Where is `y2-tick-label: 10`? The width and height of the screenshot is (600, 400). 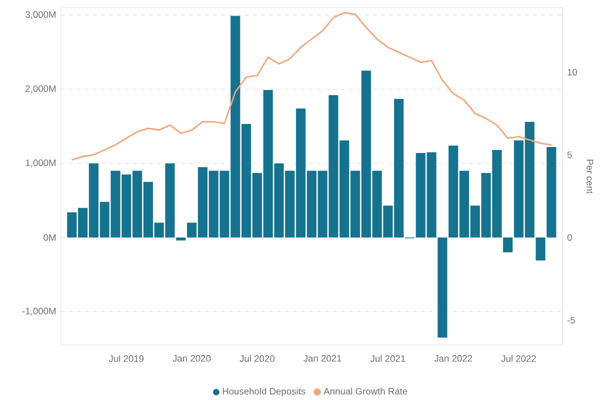
y2-tick-label: 10 is located at coordinates (573, 72).